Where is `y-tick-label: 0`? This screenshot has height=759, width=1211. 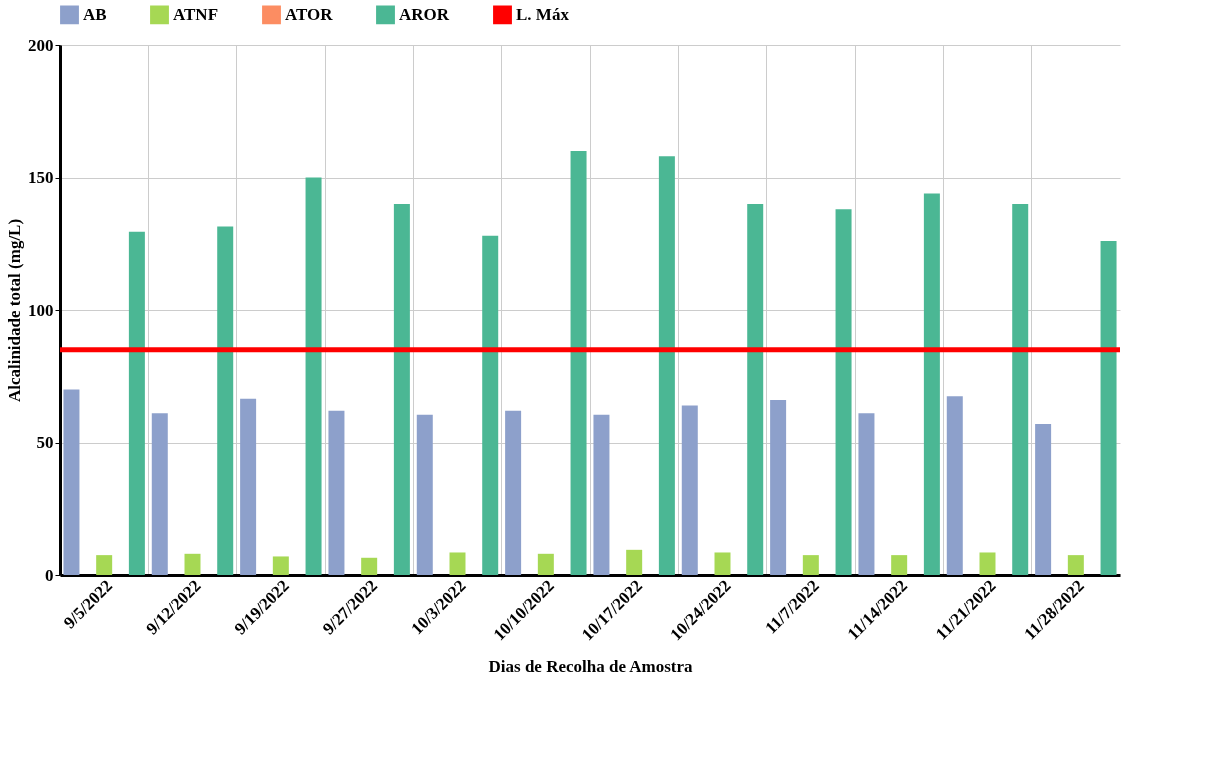 y-tick-label: 0 is located at coordinates (49, 575).